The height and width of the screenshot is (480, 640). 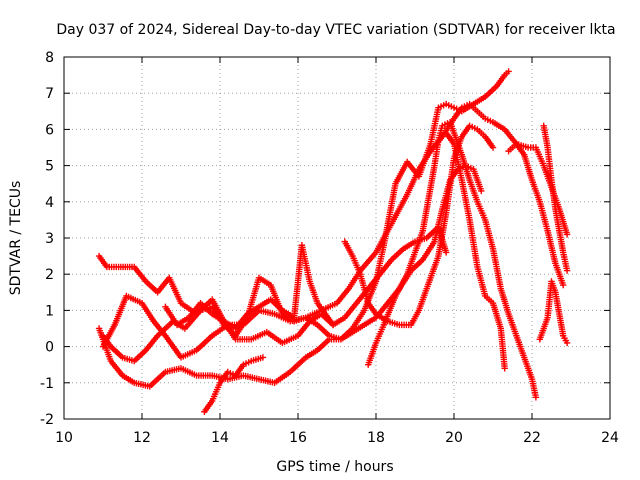 I want to click on x-tick-label: 20, so click(x=454, y=438).